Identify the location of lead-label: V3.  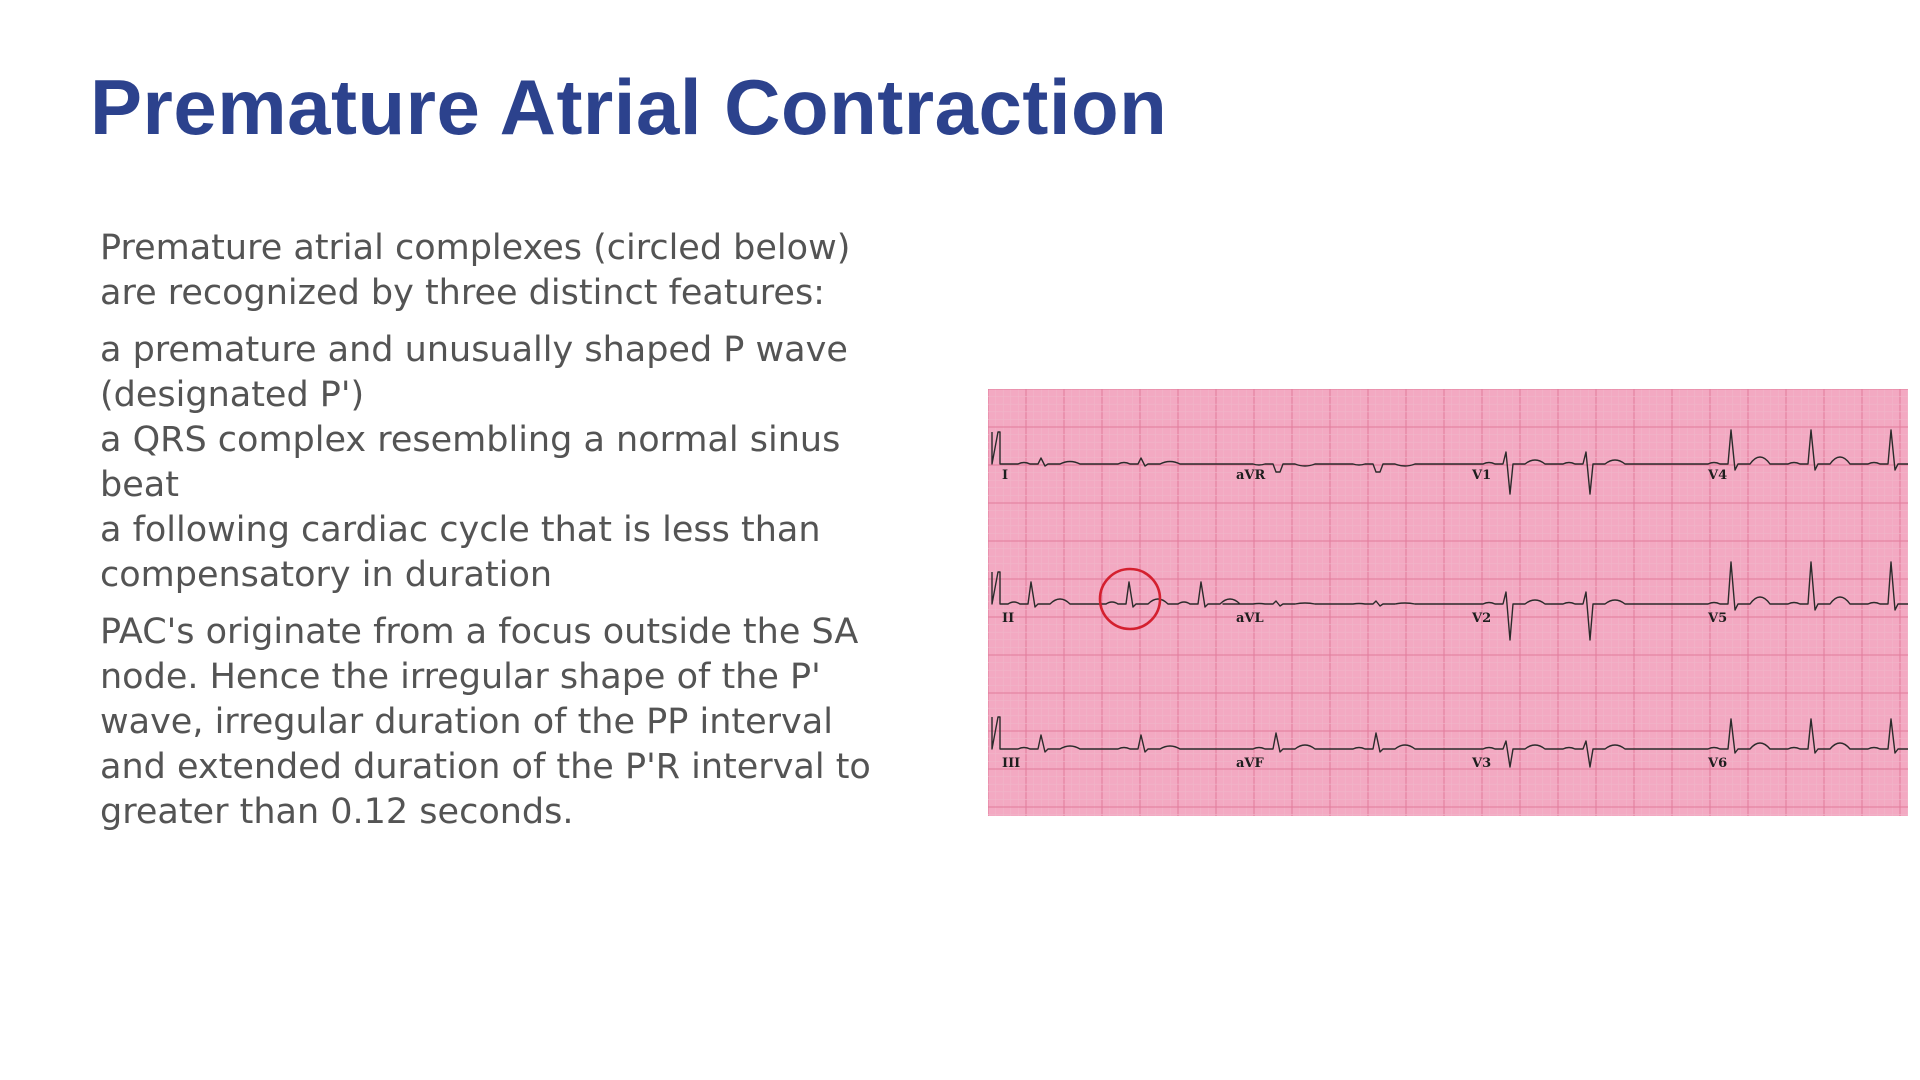
(1481, 763).